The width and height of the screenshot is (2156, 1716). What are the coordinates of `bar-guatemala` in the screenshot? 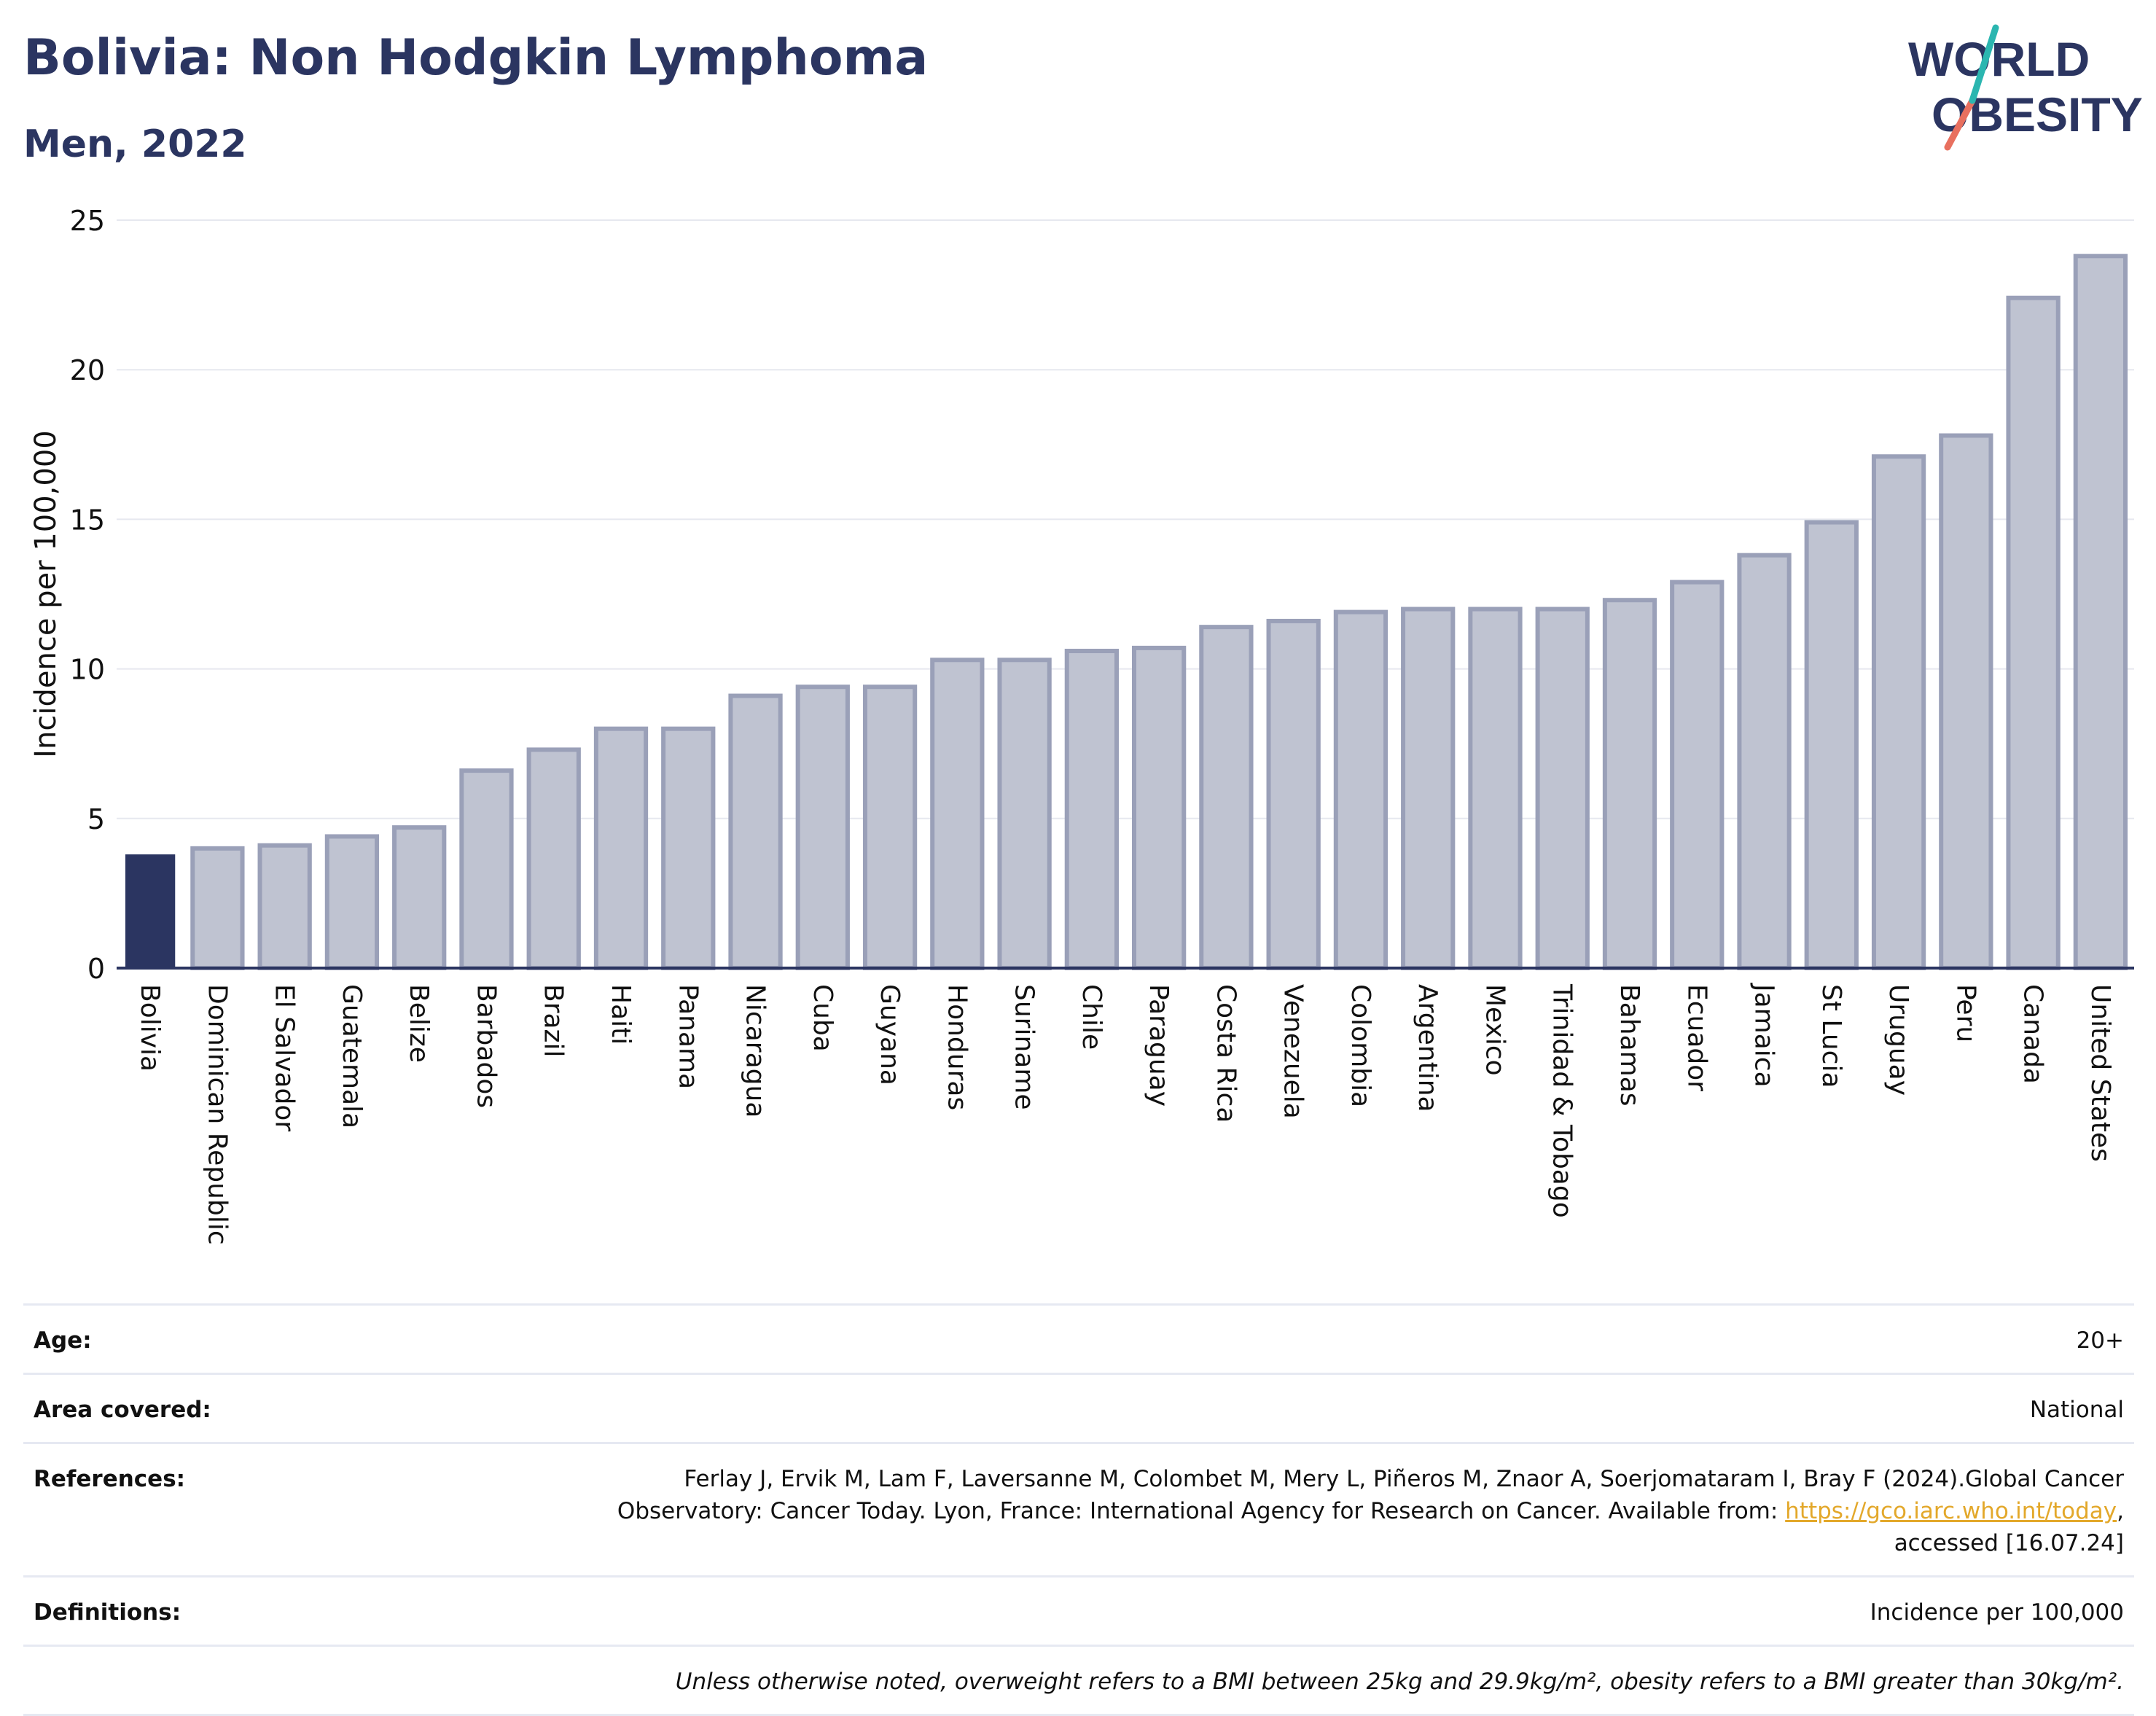 It's located at (352, 902).